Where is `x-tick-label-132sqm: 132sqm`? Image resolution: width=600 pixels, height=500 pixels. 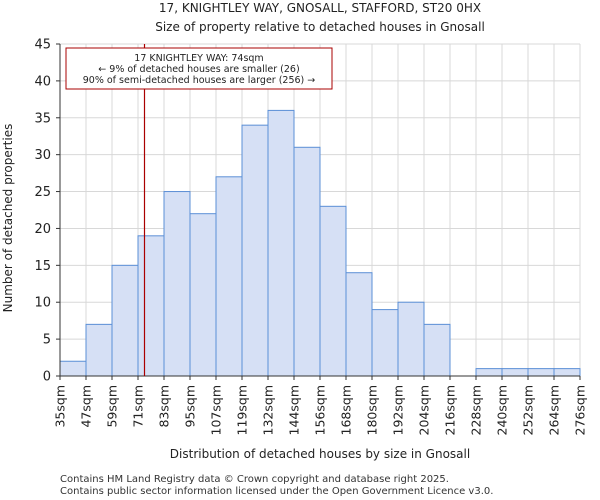
x-tick-label-132sqm: 132sqm is located at coordinates (268, 410).